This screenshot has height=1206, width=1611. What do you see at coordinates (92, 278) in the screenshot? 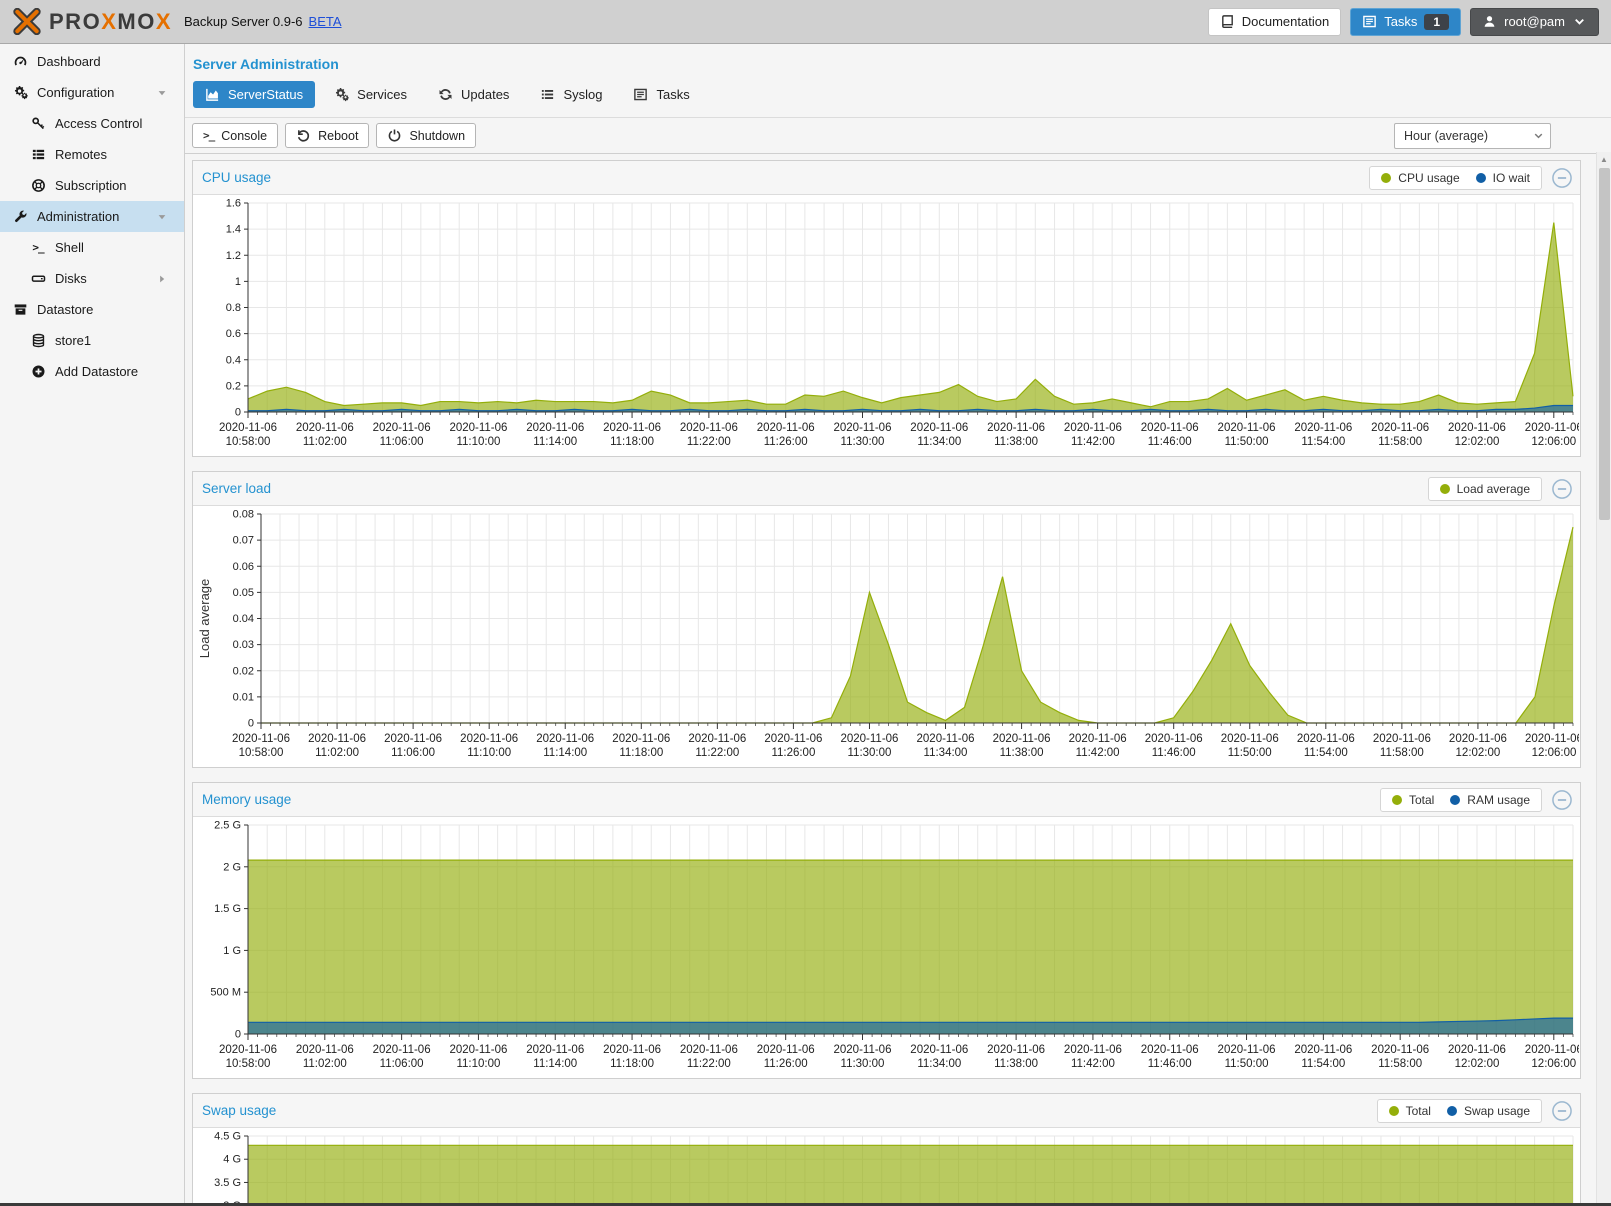
I see `sidebar-item-disks: Disks` at bounding box center [92, 278].